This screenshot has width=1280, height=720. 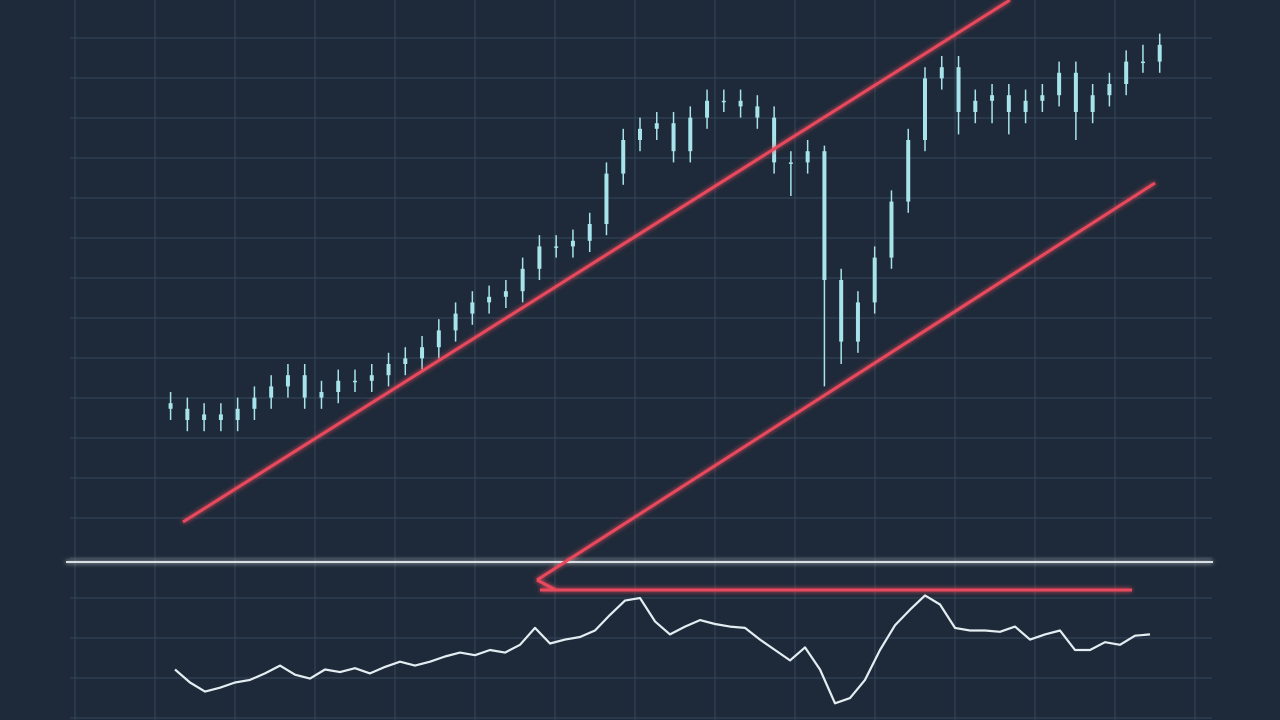 I want to click on trend-line, so click(x=546, y=585).